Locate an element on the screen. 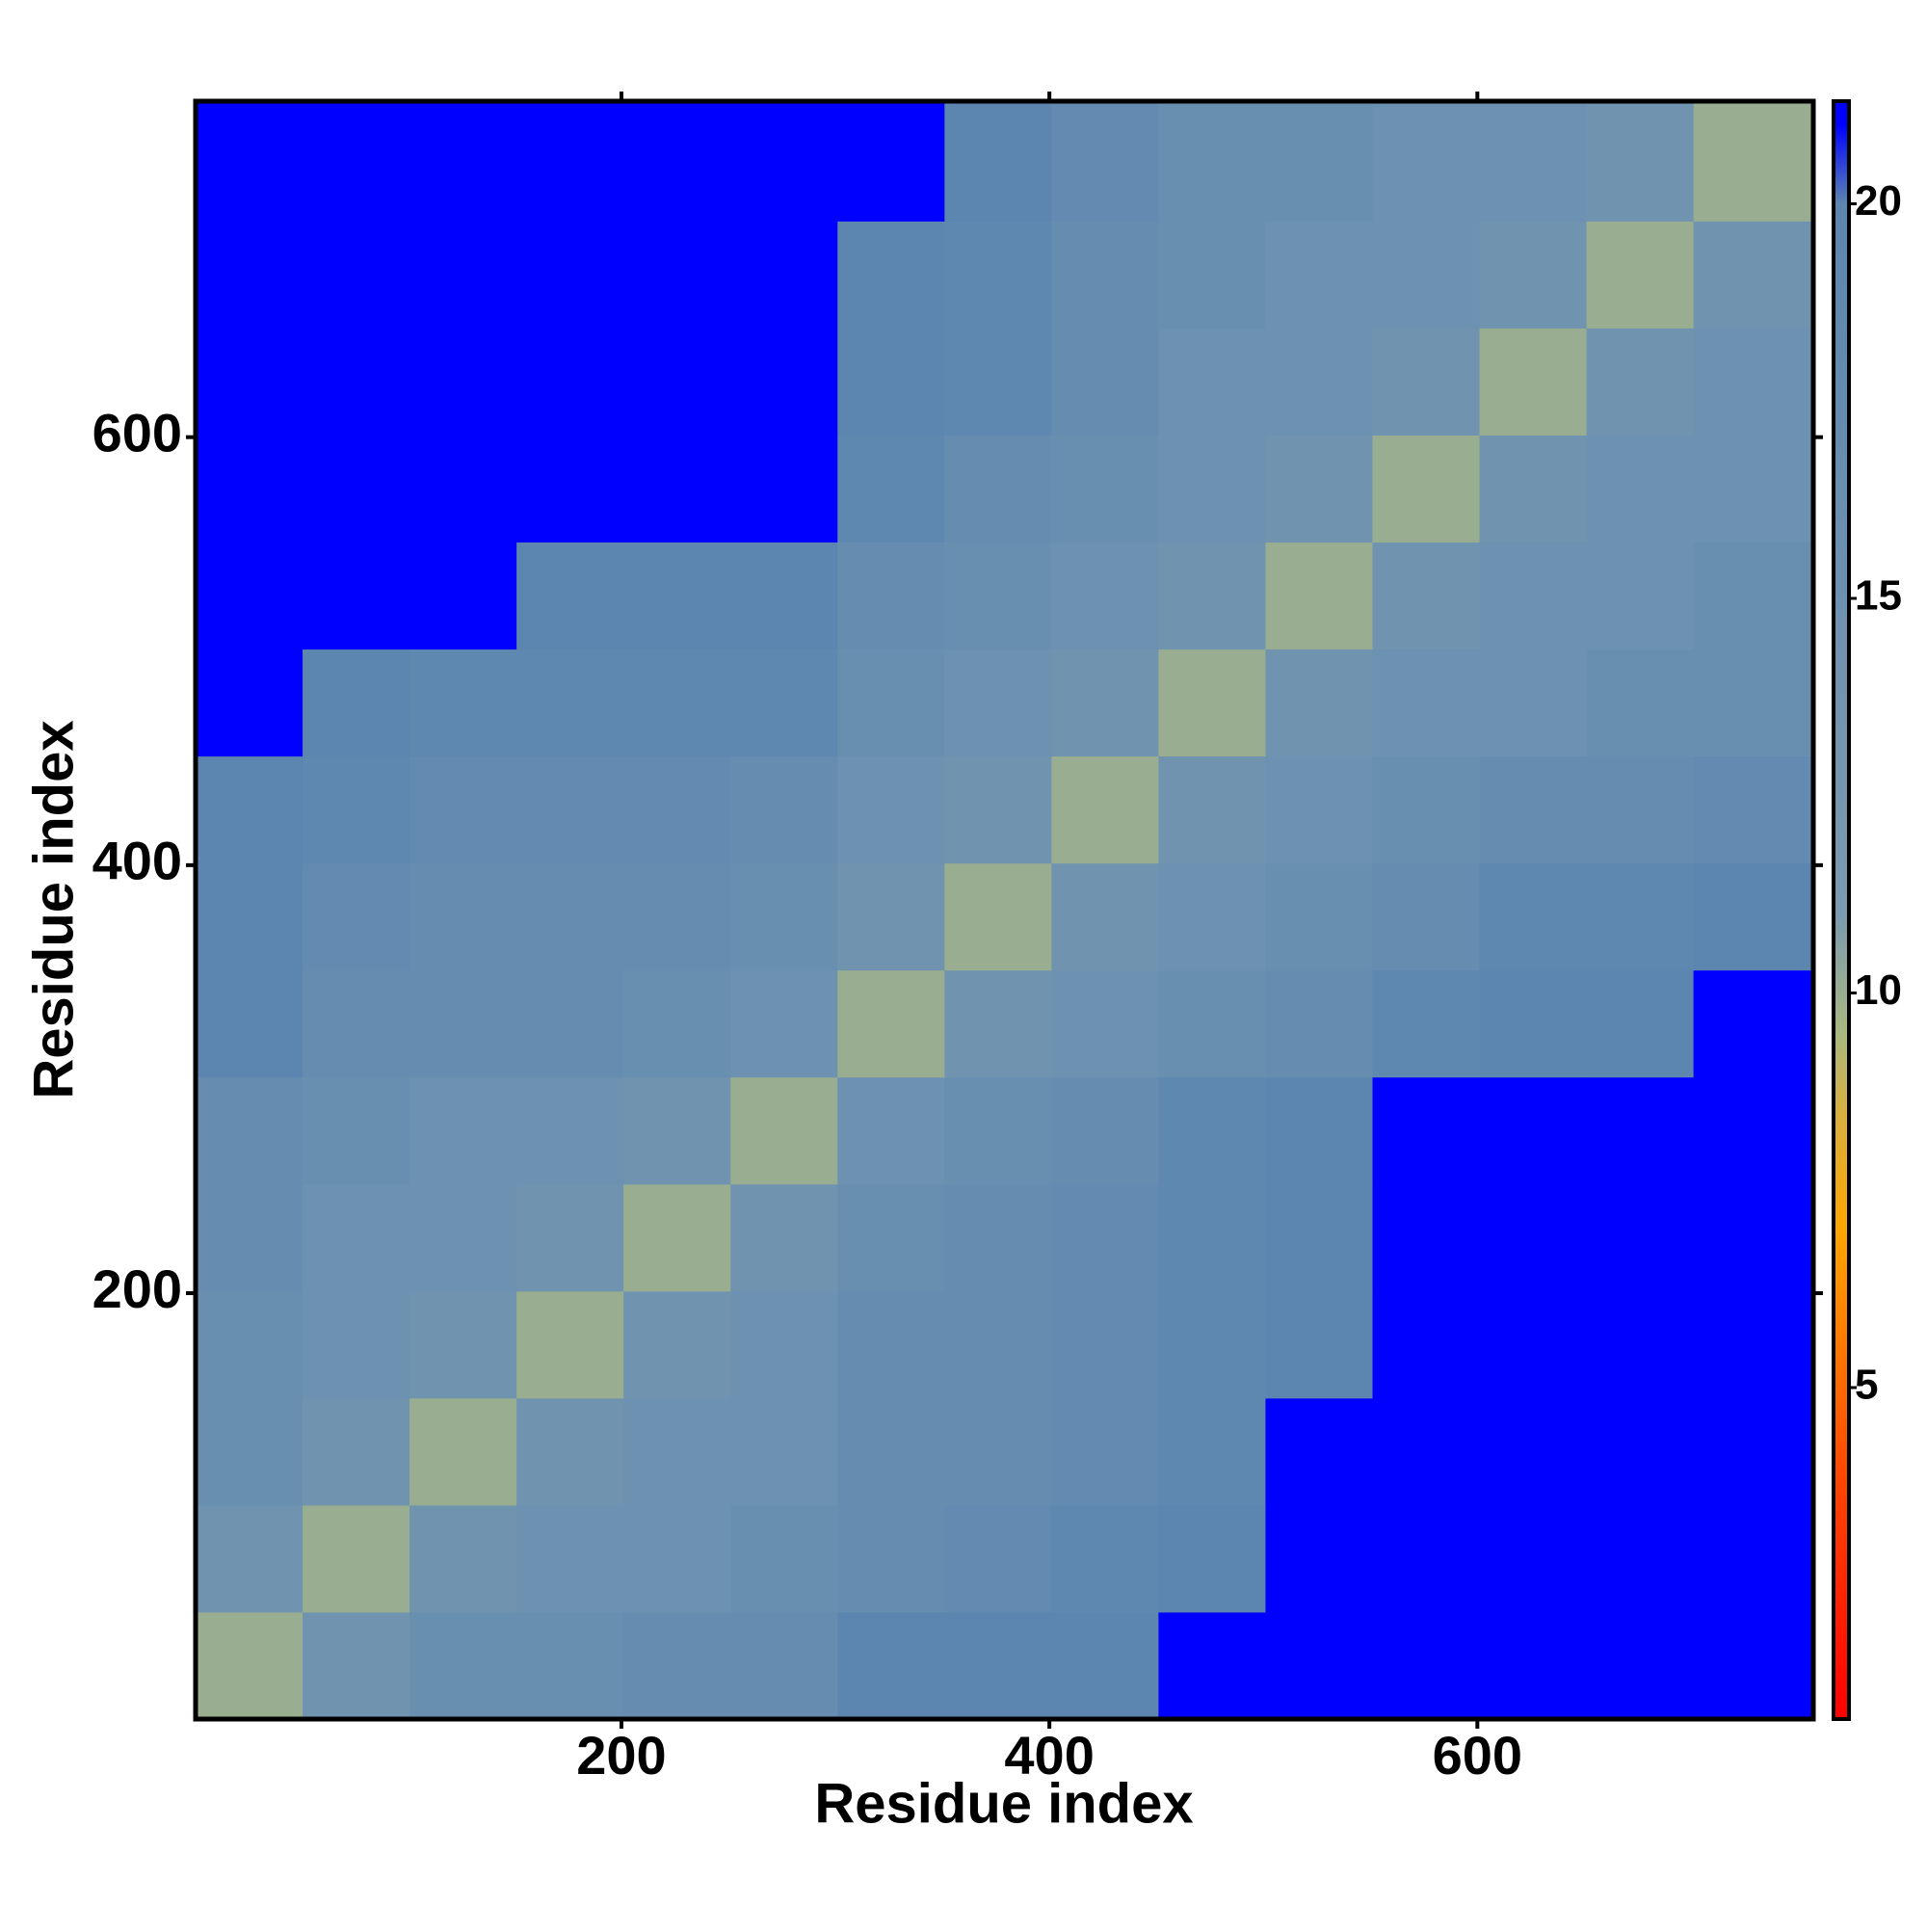 This screenshot has width=1927, height=1932. colorbar-tick-label: 15 is located at coordinates (1878, 596).